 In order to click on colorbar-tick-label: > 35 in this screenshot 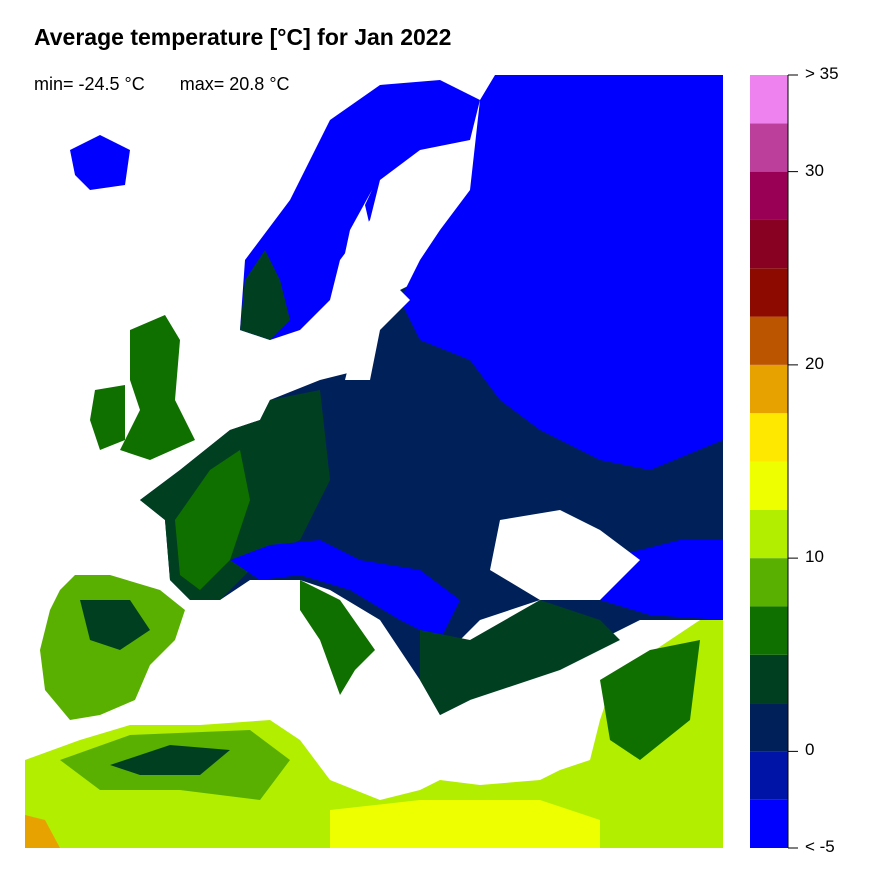, I will do `click(822, 73)`.